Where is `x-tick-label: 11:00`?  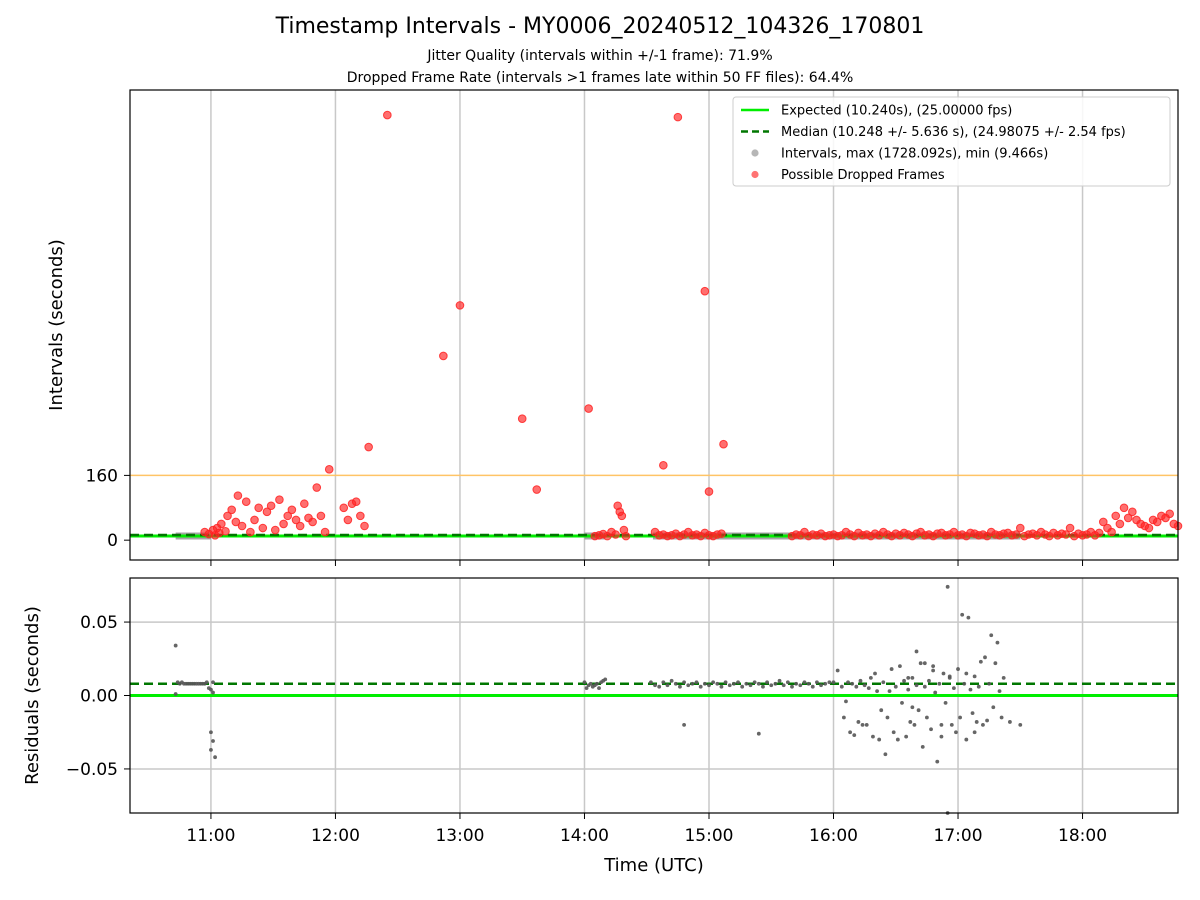 x-tick-label: 11:00 is located at coordinates (210, 836).